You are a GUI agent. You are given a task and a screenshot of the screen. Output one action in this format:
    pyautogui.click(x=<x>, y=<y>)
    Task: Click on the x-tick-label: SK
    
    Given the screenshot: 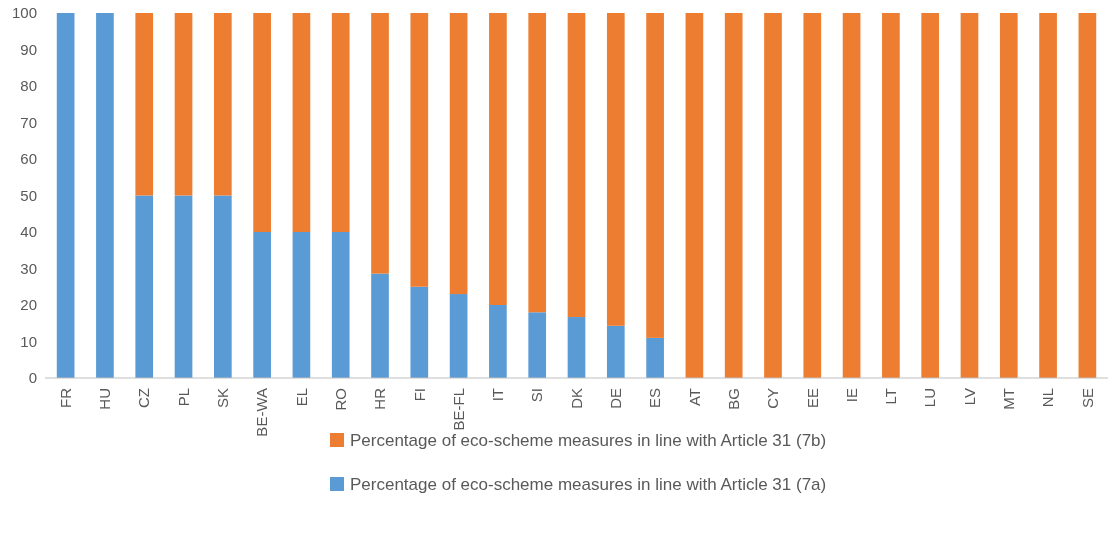 What is the action you would take?
    pyautogui.click(x=223, y=398)
    